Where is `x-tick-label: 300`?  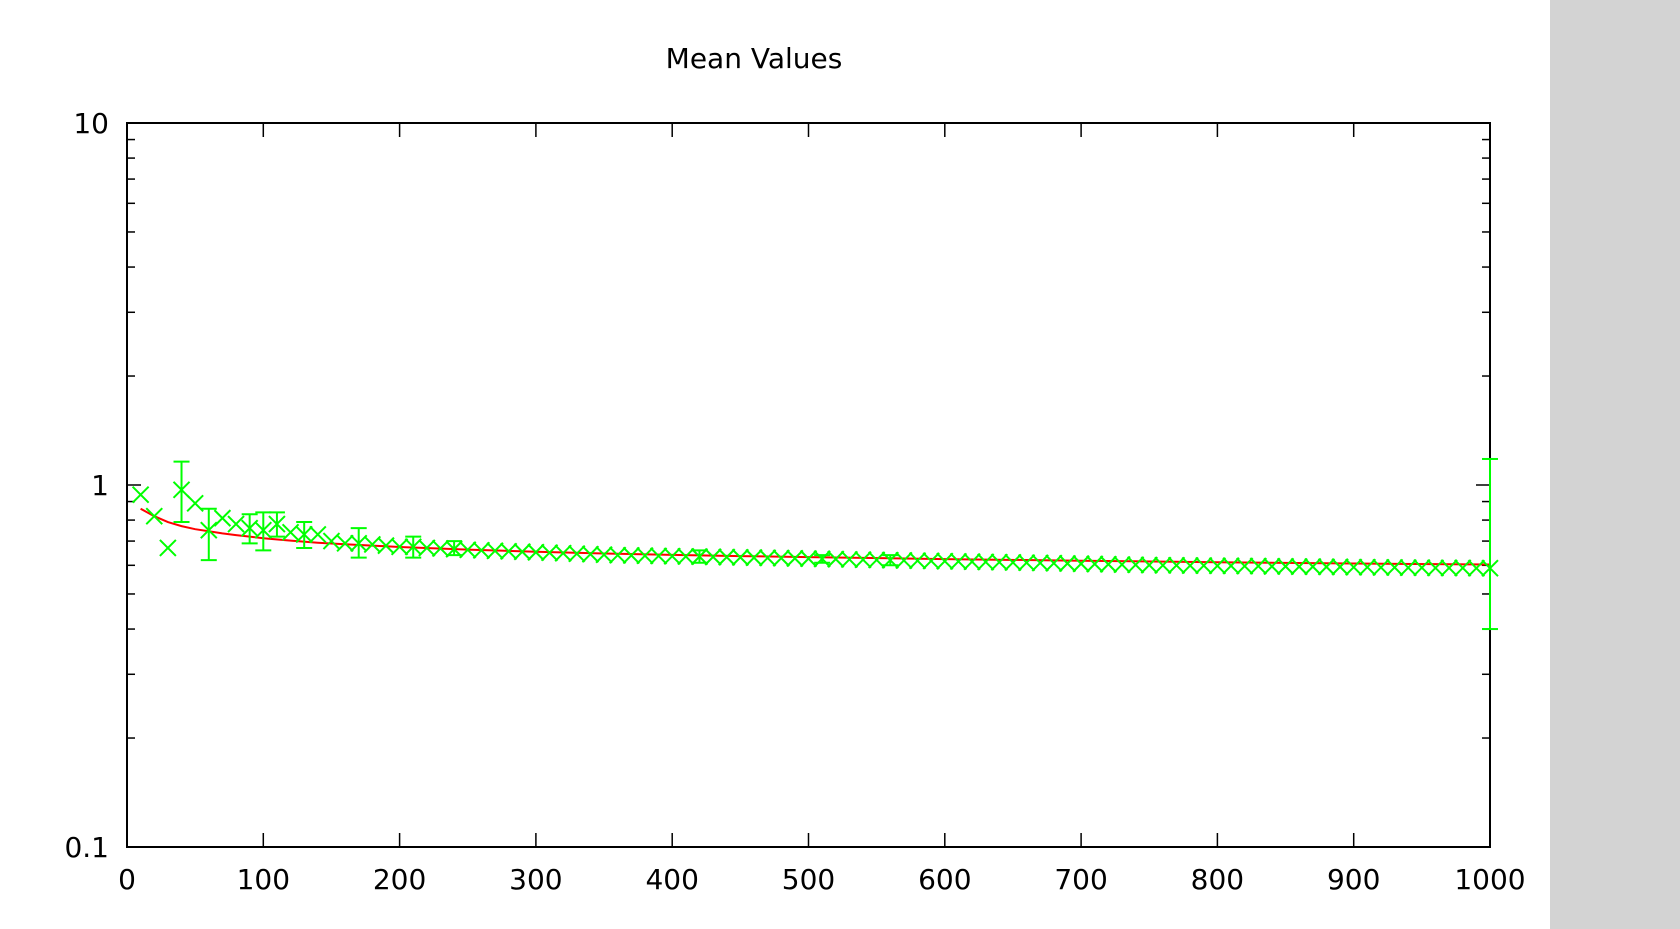 x-tick-label: 300 is located at coordinates (535, 879).